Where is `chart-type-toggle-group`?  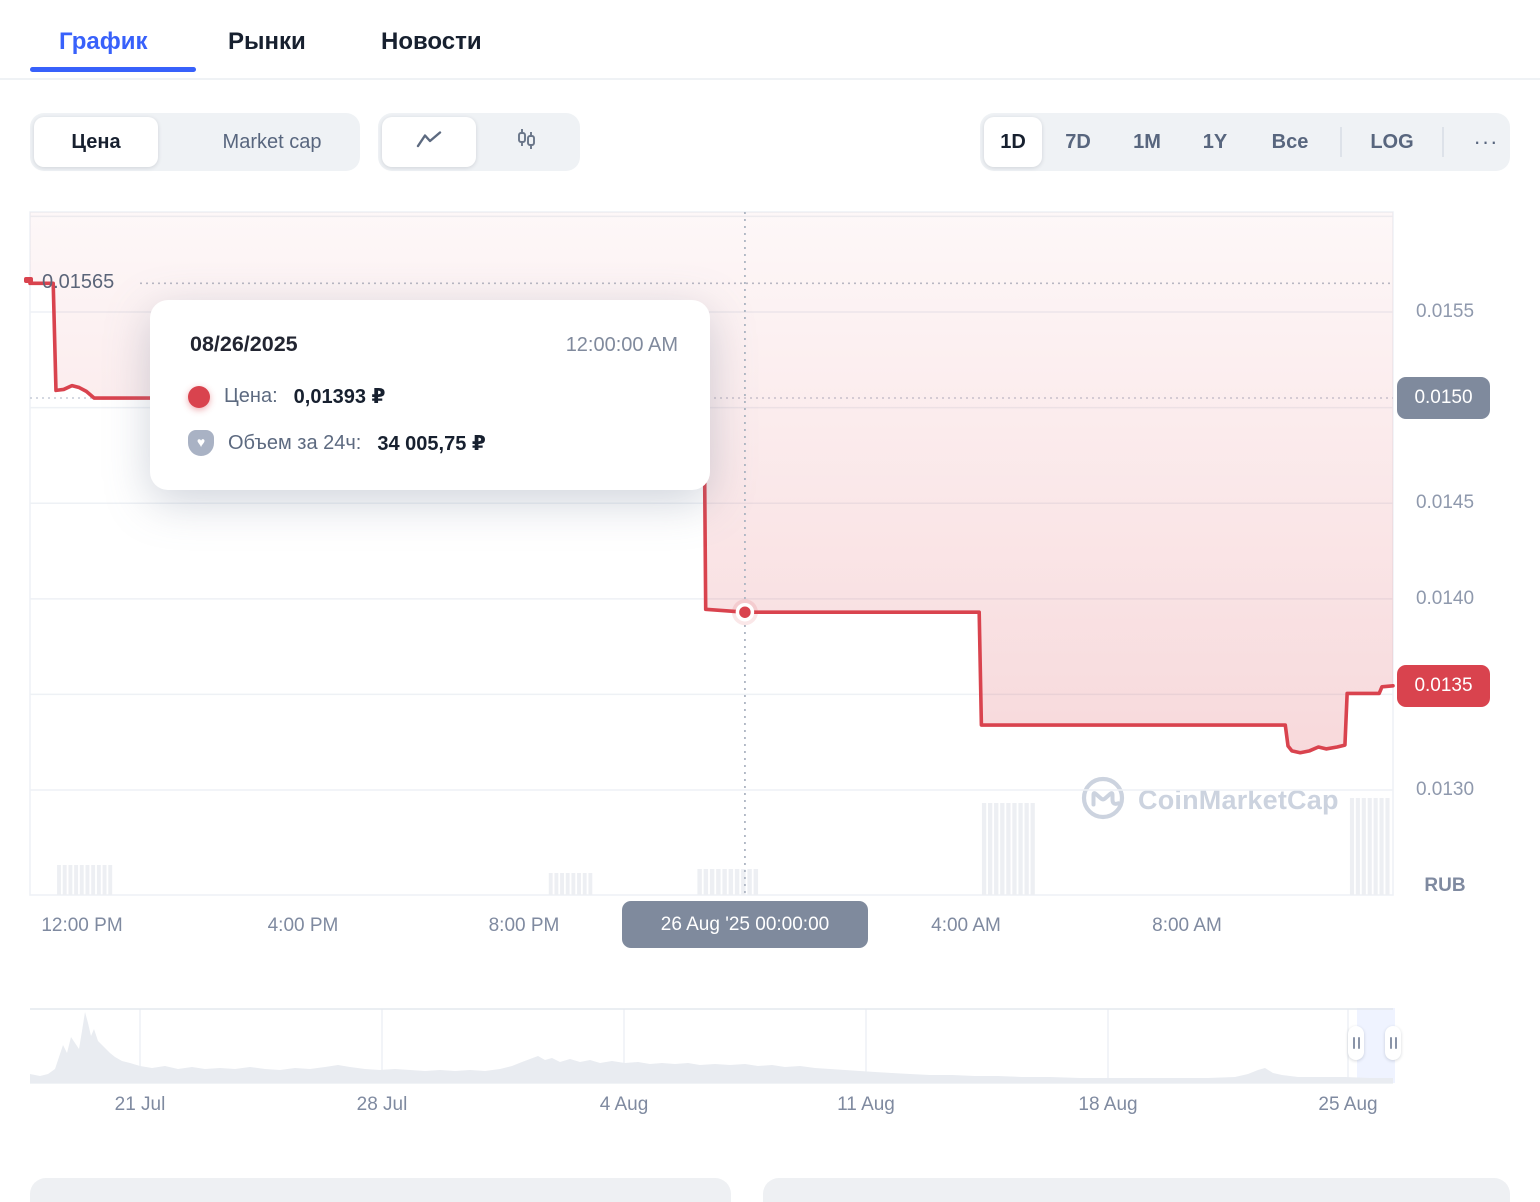
chart-type-toggle-group is located at coordinates (479, 142).